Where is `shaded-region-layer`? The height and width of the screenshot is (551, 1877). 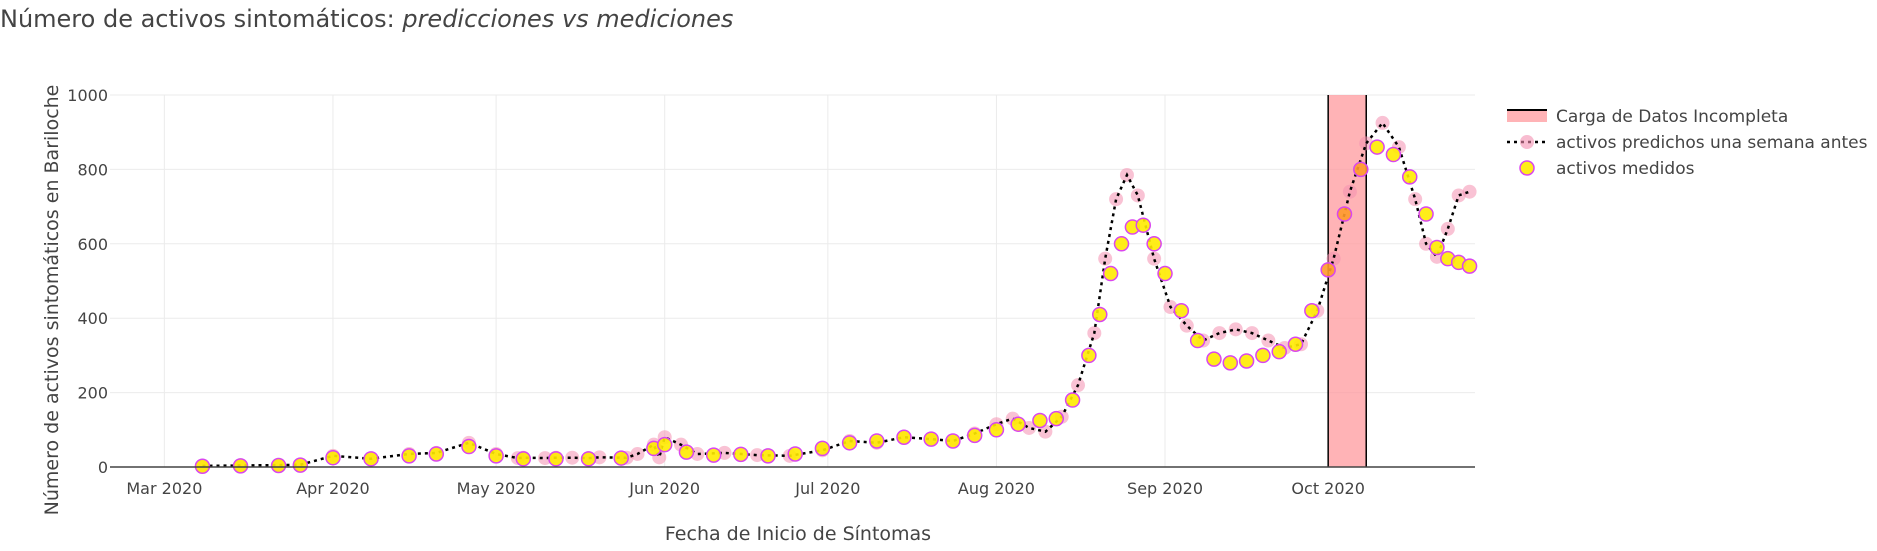 shaded-region-layer is located at coordinates (1347, 281).